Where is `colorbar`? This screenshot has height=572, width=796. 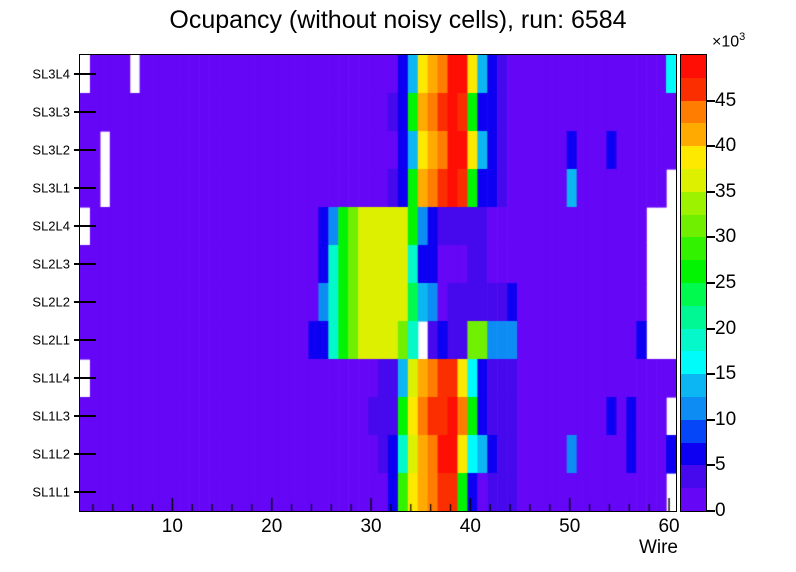
colorbar is located at coordinates (693, 283).